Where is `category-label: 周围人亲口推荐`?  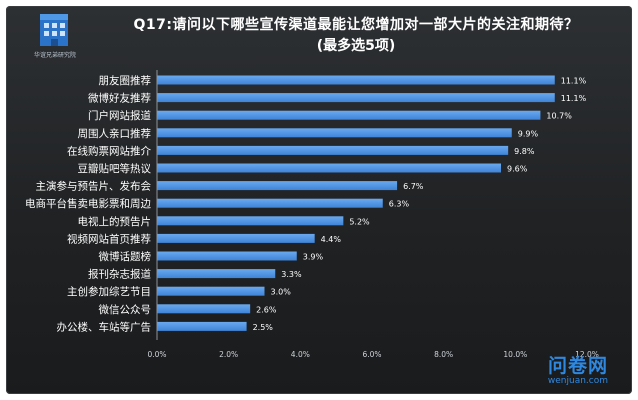
category-label: 周围人亲口推荐 is located at coordinates (115, 133).